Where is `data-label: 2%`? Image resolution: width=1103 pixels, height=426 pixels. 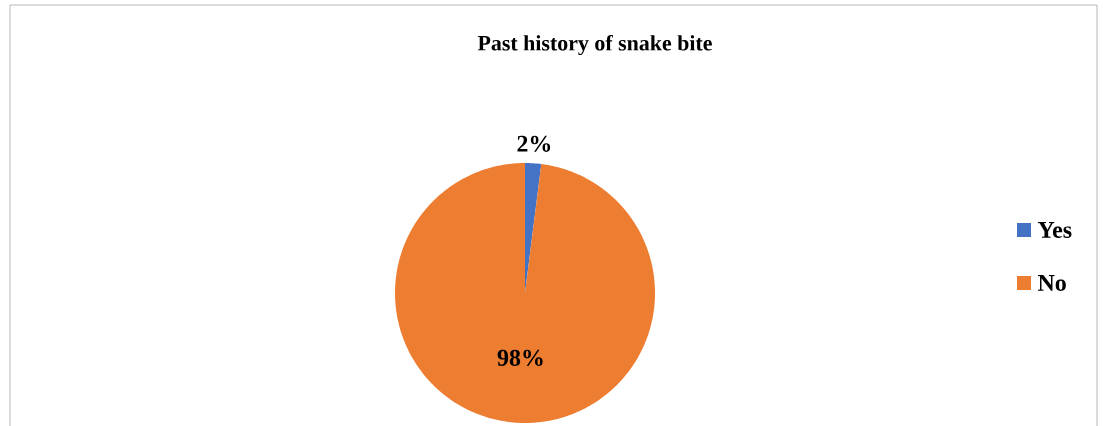 data-label: 2% is located at coordinates (534, 143).